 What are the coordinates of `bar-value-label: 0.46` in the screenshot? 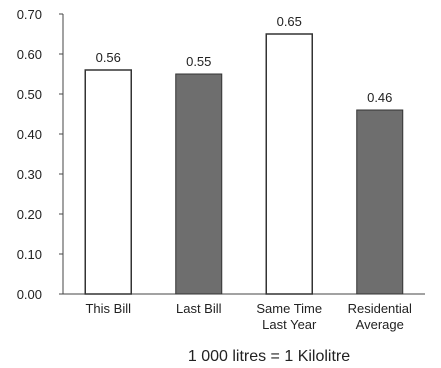 It's located at (379, 97).